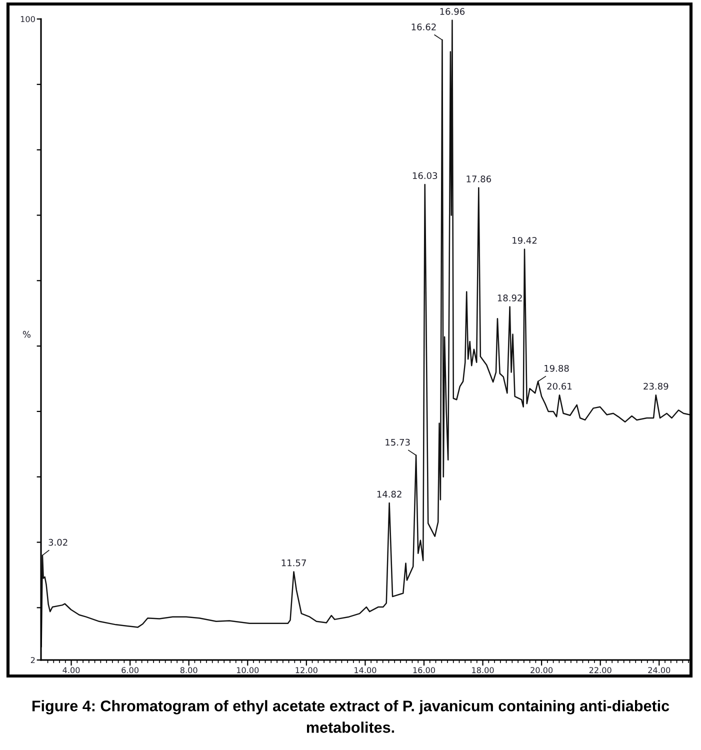 Image resolution: width=701 pixels, height=750 pixels. I want to click on x-tick-label: 10.00, so click(247, 670).